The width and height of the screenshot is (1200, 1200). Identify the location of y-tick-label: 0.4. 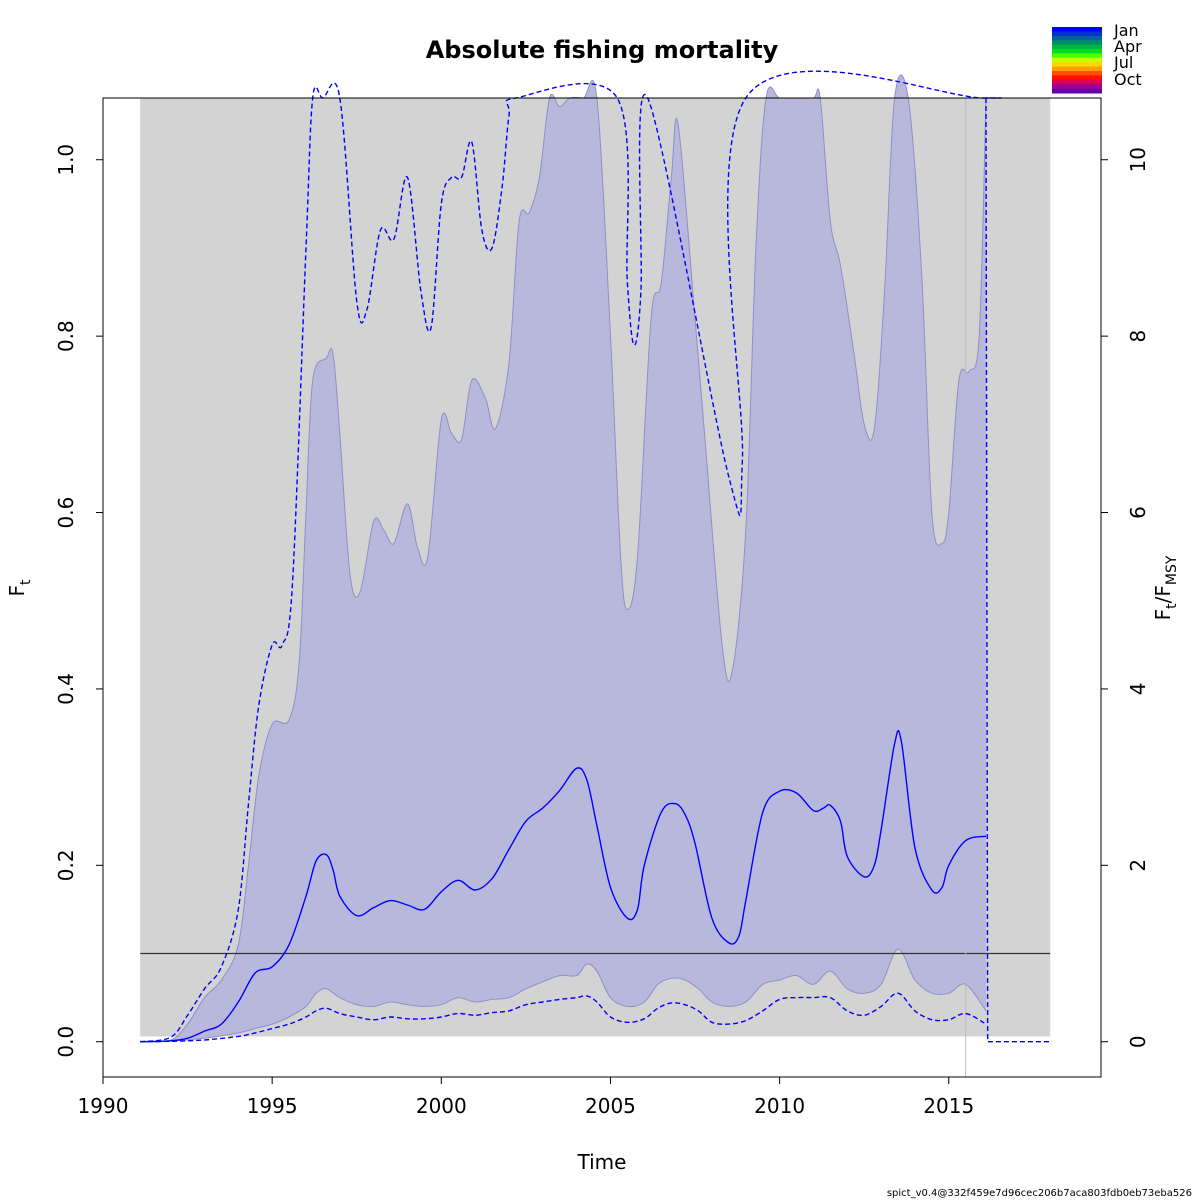
(66, 689).